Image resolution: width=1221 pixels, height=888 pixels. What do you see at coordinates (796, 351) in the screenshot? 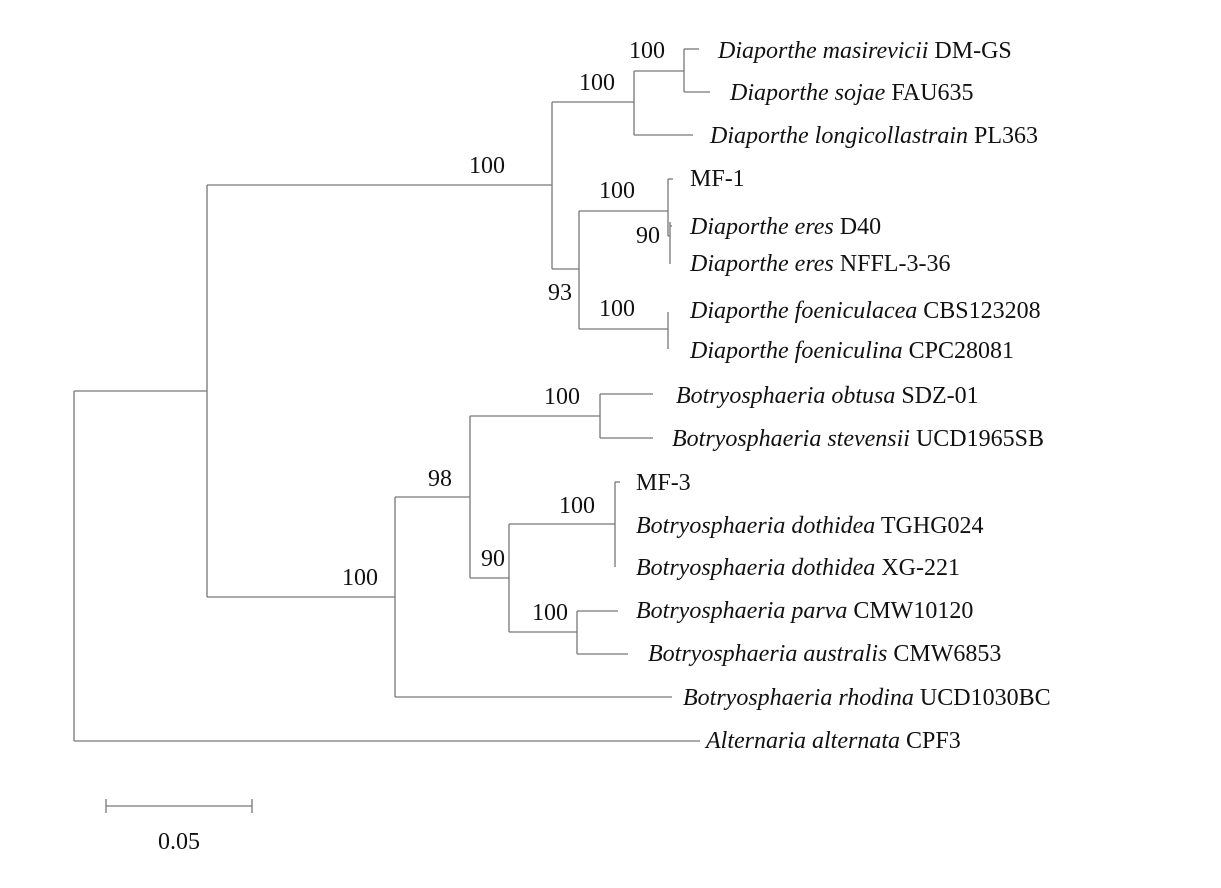
I see `species-name: Diaporthe foeniculina` at bounding box center [796, 351].